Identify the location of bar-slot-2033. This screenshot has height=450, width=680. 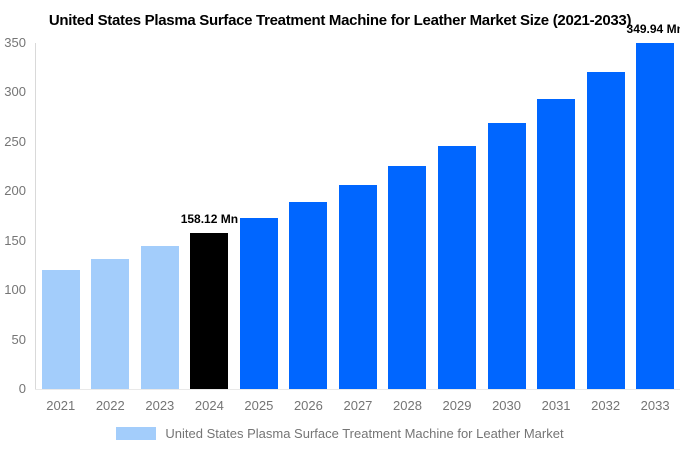
(655, 216).